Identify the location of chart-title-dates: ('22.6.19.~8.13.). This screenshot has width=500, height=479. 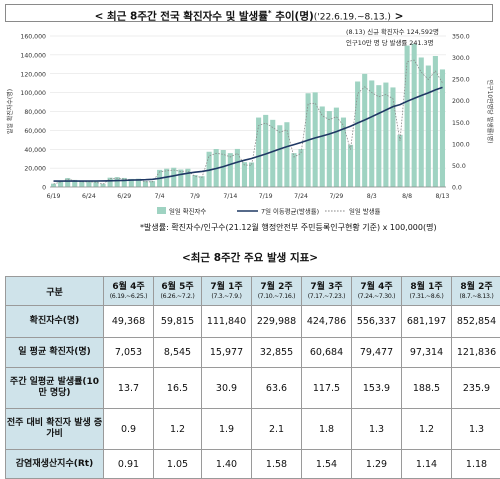
(352, 18).